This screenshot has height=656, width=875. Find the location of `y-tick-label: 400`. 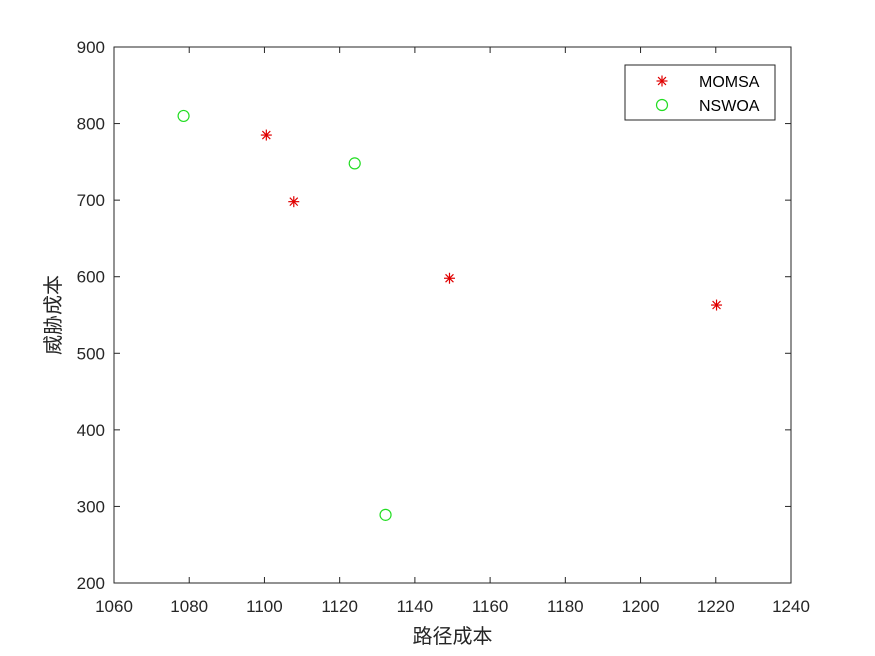

y-tick-label: 400 is located at coordinates (91, 430).